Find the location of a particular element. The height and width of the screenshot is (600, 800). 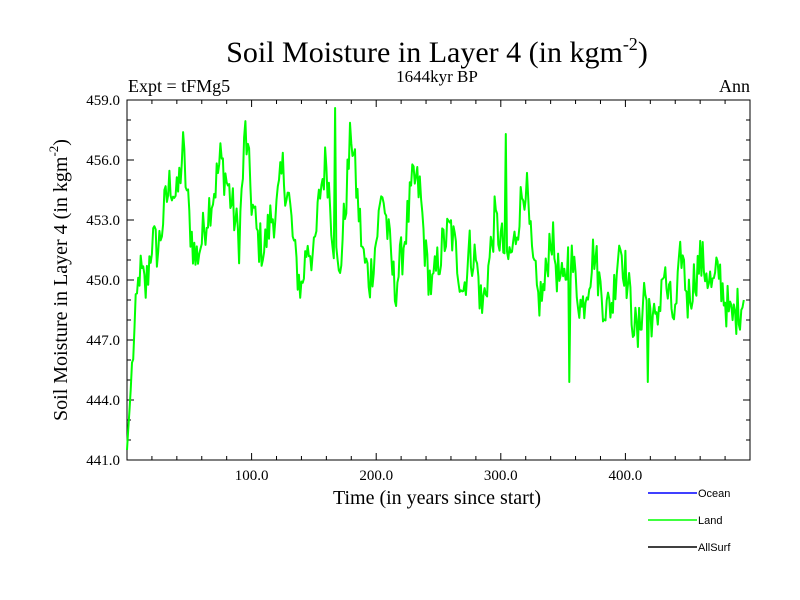

y-tick-label: 453.0 is located at coordinates (103, 221).